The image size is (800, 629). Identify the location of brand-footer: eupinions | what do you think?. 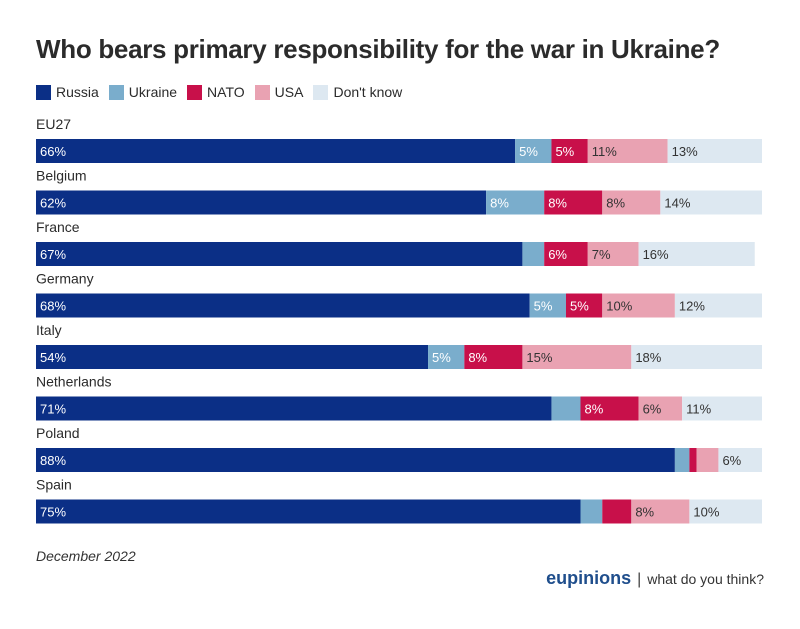
(655, 578).